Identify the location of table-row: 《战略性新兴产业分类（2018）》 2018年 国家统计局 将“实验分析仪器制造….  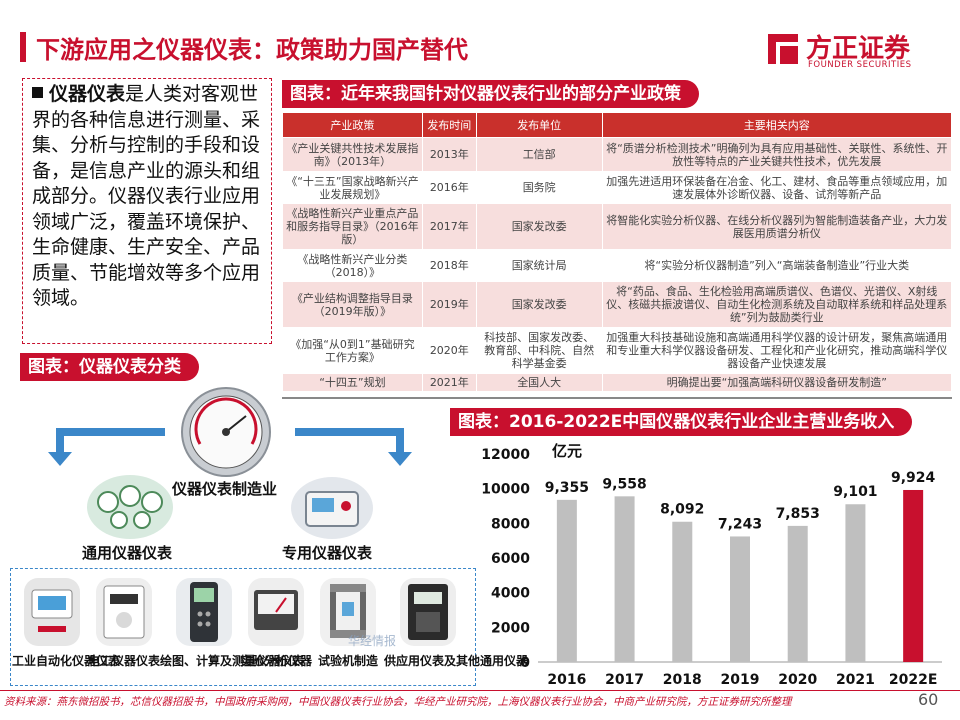
(617, 265).